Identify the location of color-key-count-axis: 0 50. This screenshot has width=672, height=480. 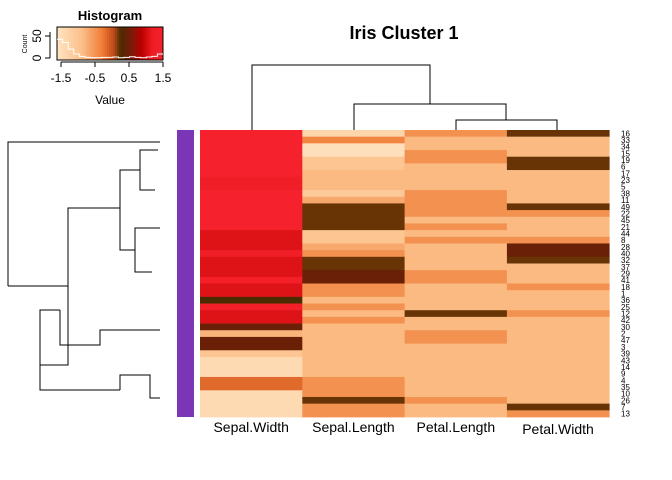
(40, 45).